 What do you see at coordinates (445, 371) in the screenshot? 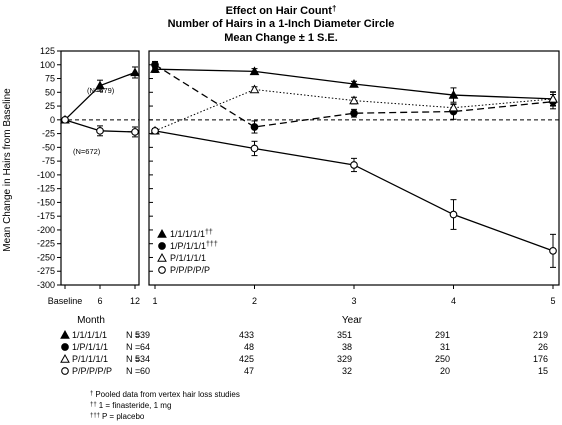
I see `n-table-value-4-4: 20` at bounding box center [445, 371].